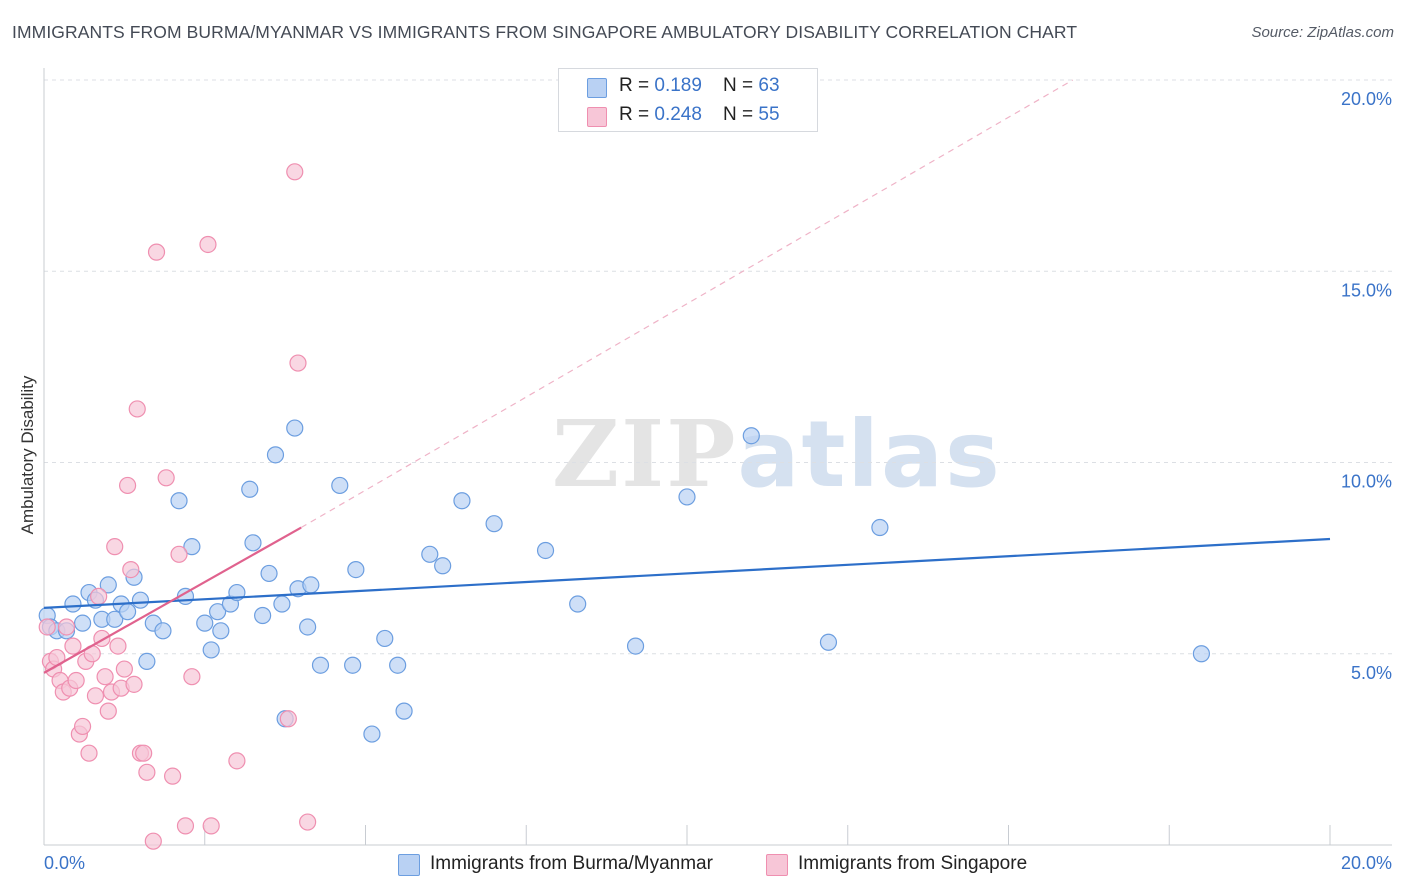  Describe the element at coordinates (645, 454) in the screenshot. I see `watermark-zip: ZIP` at that location.